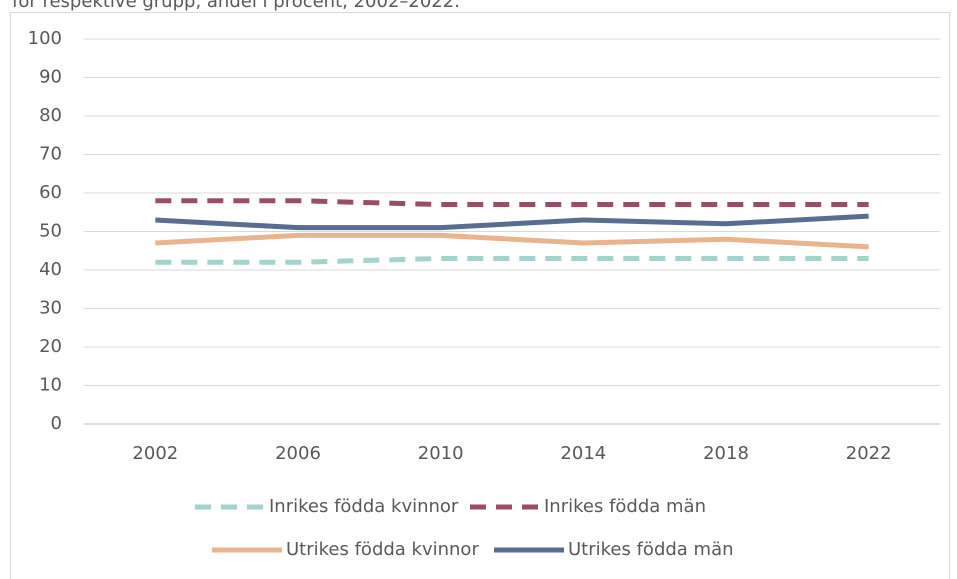 The height and width of the screenshot is (579, 957). What do you see at coordinates (50, 308) in the screenshot?
I see `y-tick-label: 30` at bounding box center [50, 308].